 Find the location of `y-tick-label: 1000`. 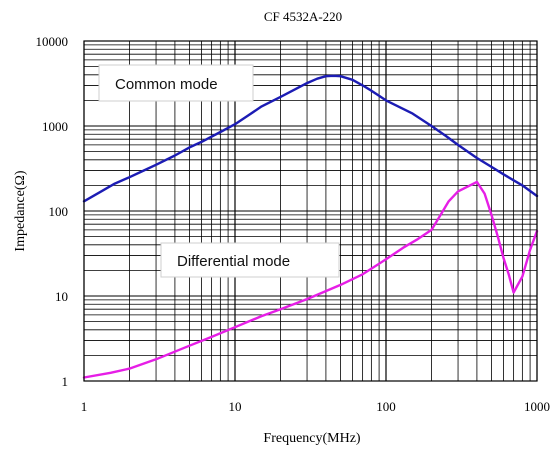

y-tick-label: 1000 is located at coordinates (55, 126).